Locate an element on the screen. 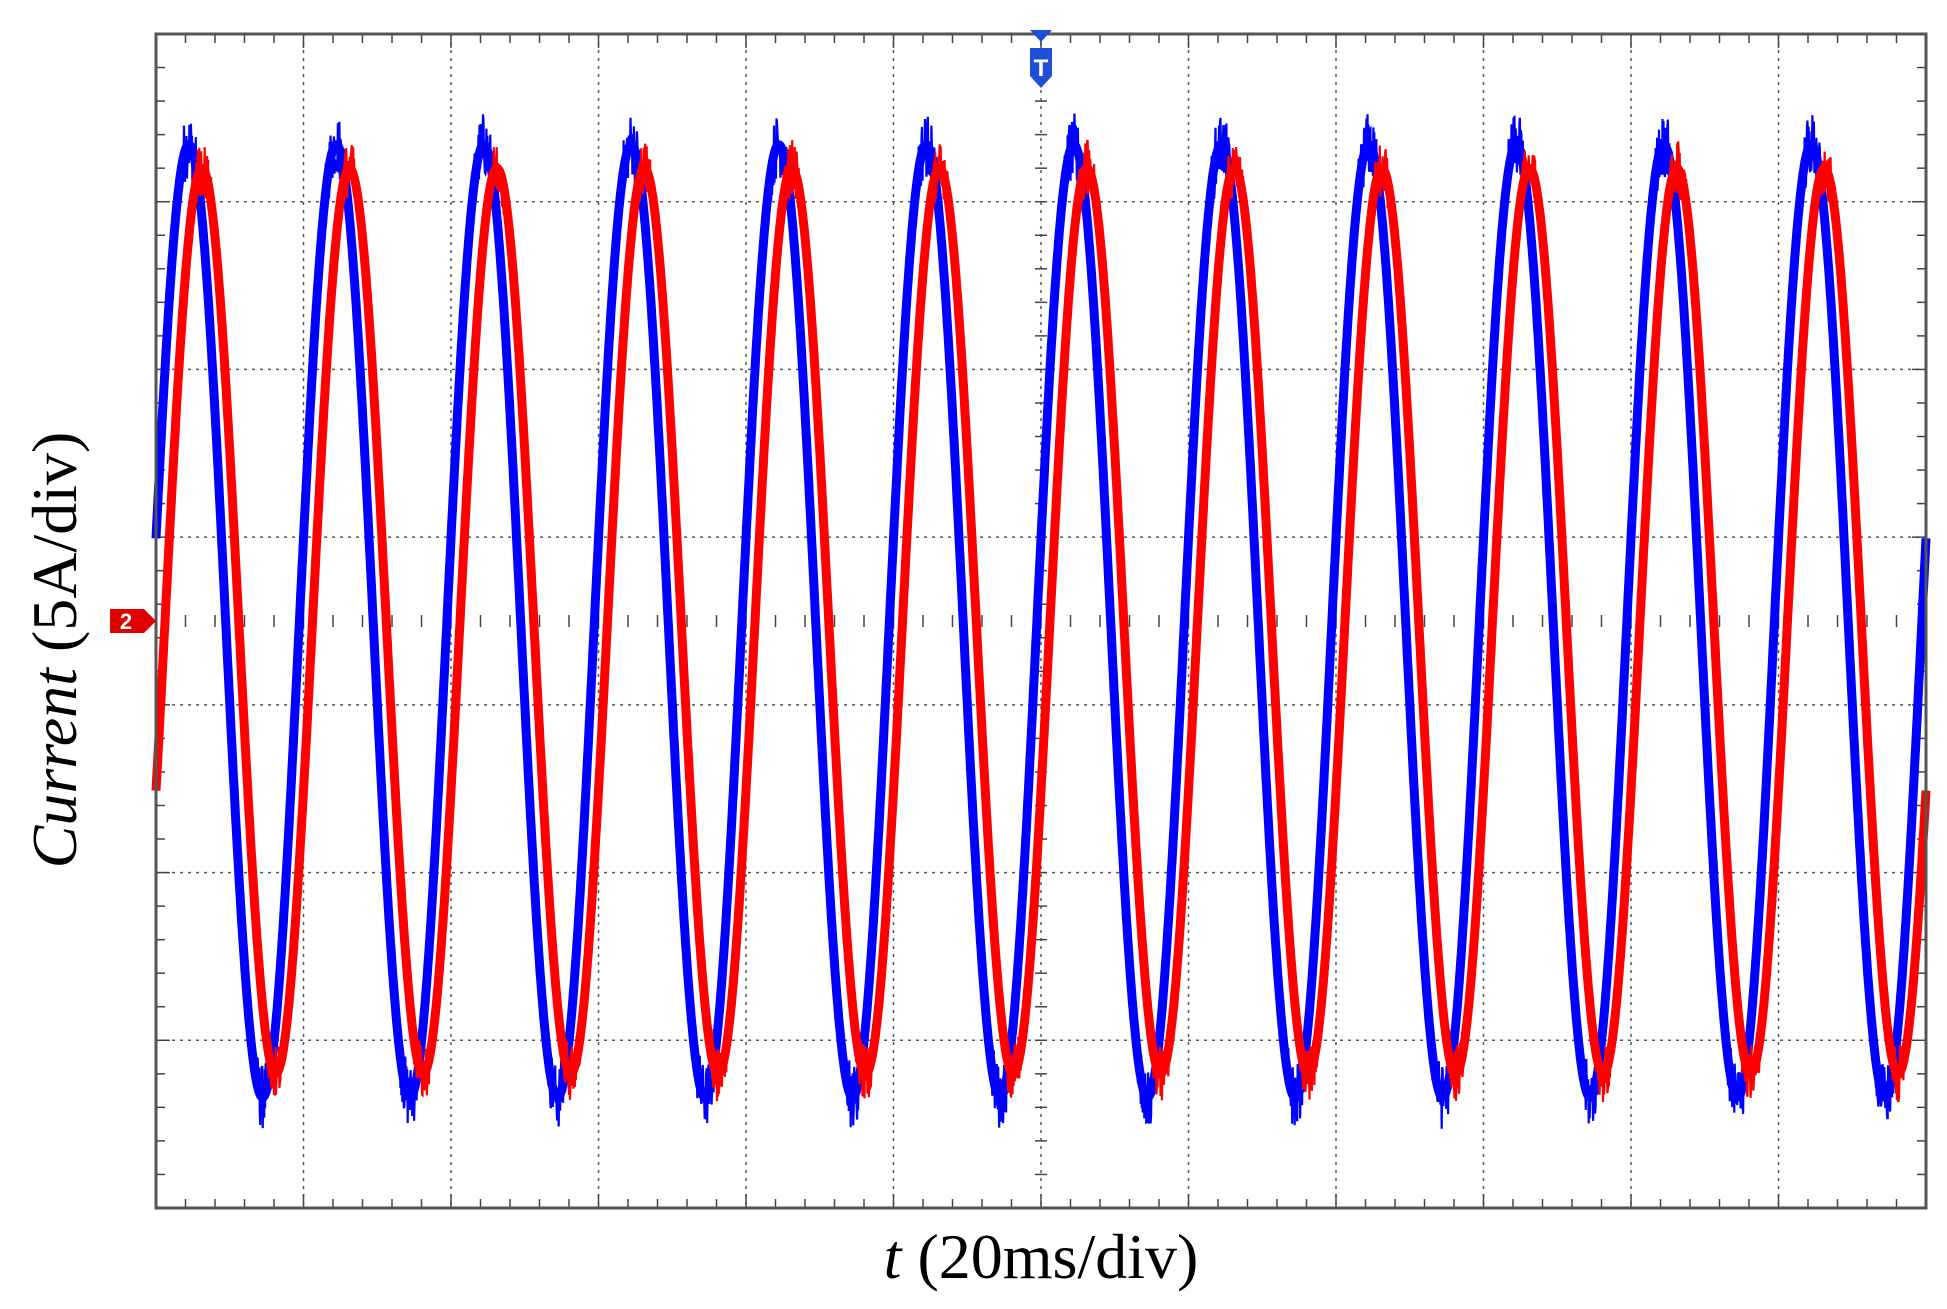 The height and width of the screenshot is (1309, 1947). trigger-arrow-top is located at coordinates (1041, 36).